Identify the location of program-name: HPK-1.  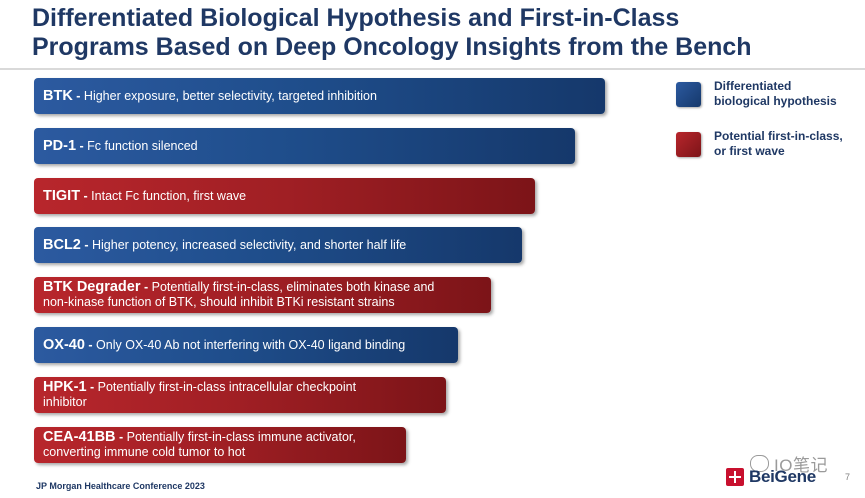
(65, 387).